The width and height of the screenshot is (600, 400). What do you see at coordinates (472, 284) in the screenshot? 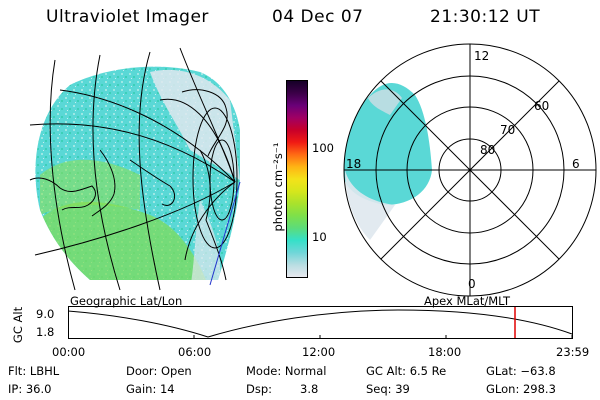
I see `clock-label-0: 0` at bounding box center [472, 284].